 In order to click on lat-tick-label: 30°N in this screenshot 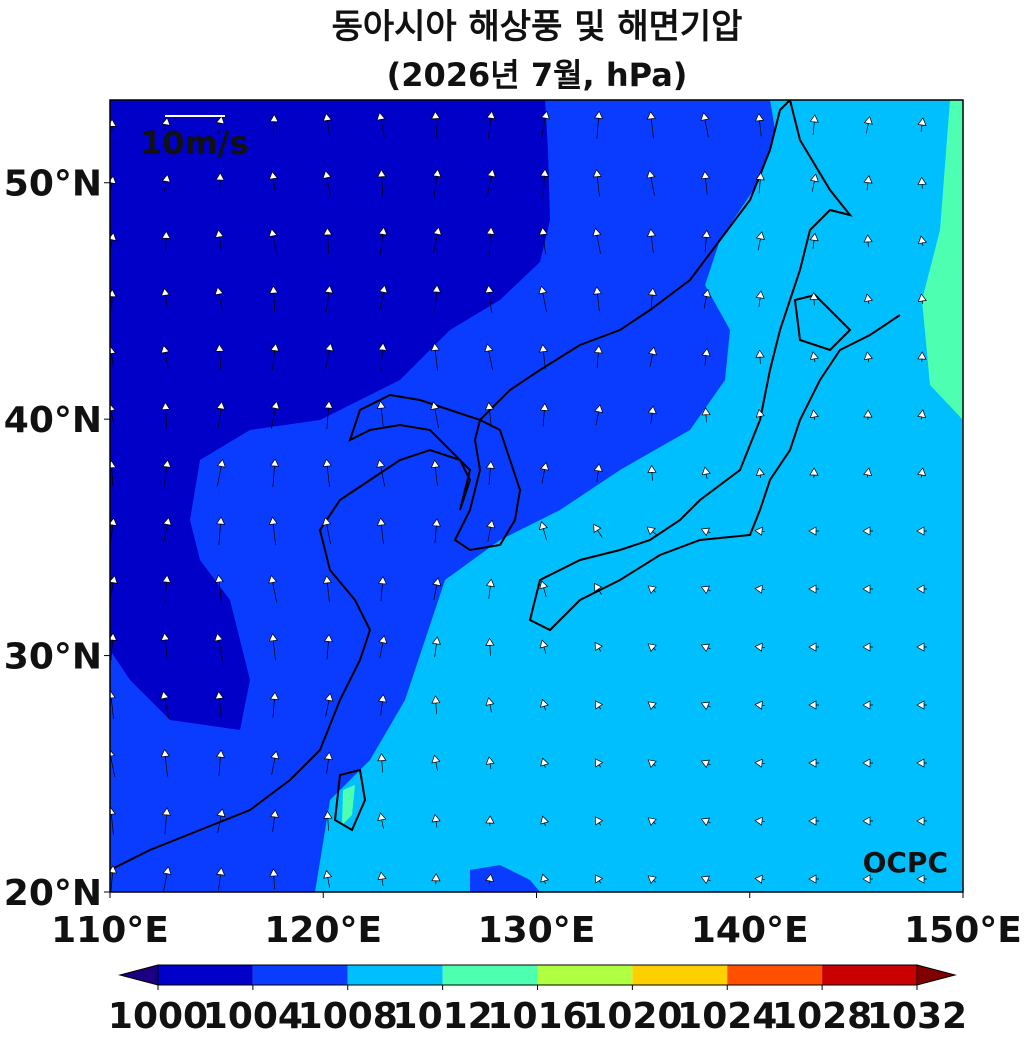, I will do `click(53, 657)`.